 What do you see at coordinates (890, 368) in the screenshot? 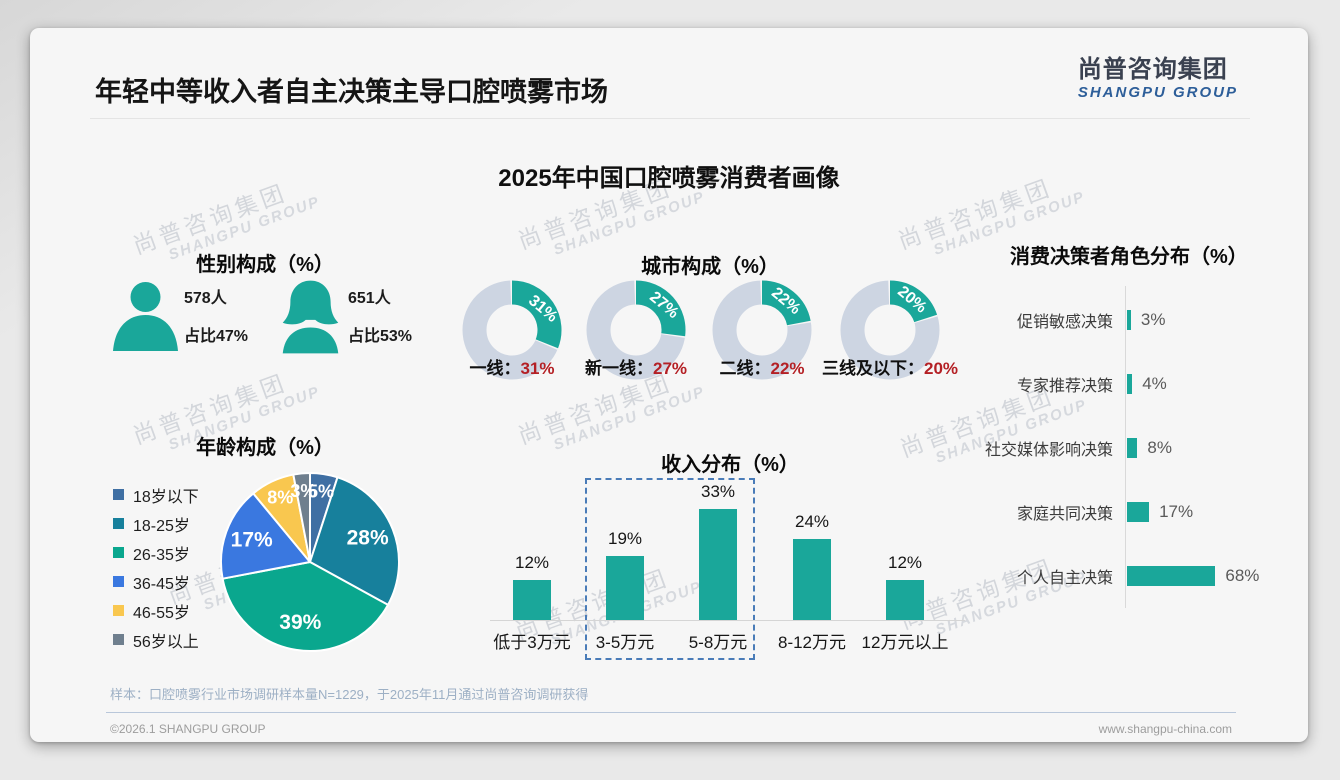
I see `city-donut-label: 三线及以下：20%` at bounding box center [890, 368].